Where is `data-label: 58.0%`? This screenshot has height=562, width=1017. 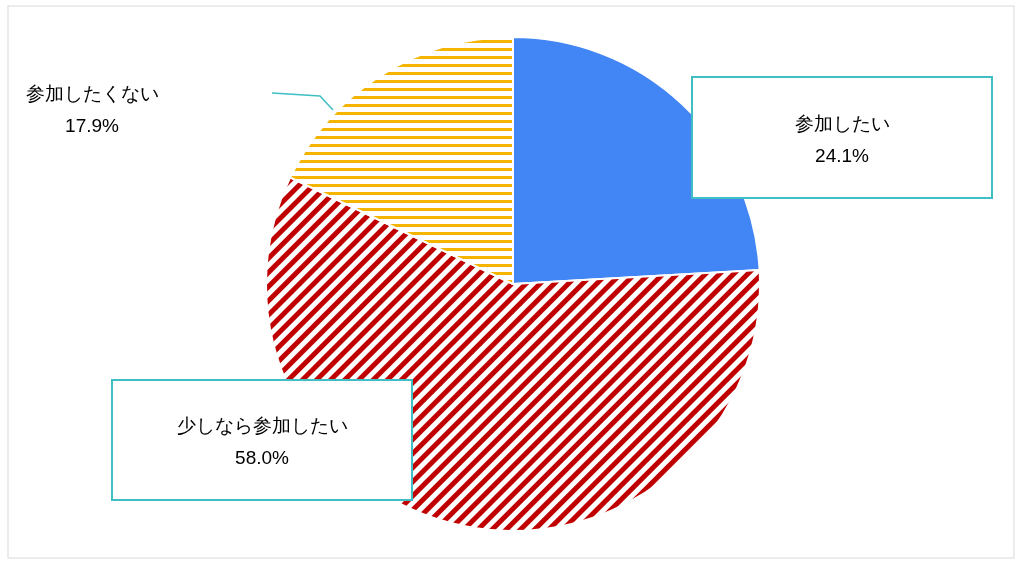
data-label: 58.0% is located at coordinates (262, 457).